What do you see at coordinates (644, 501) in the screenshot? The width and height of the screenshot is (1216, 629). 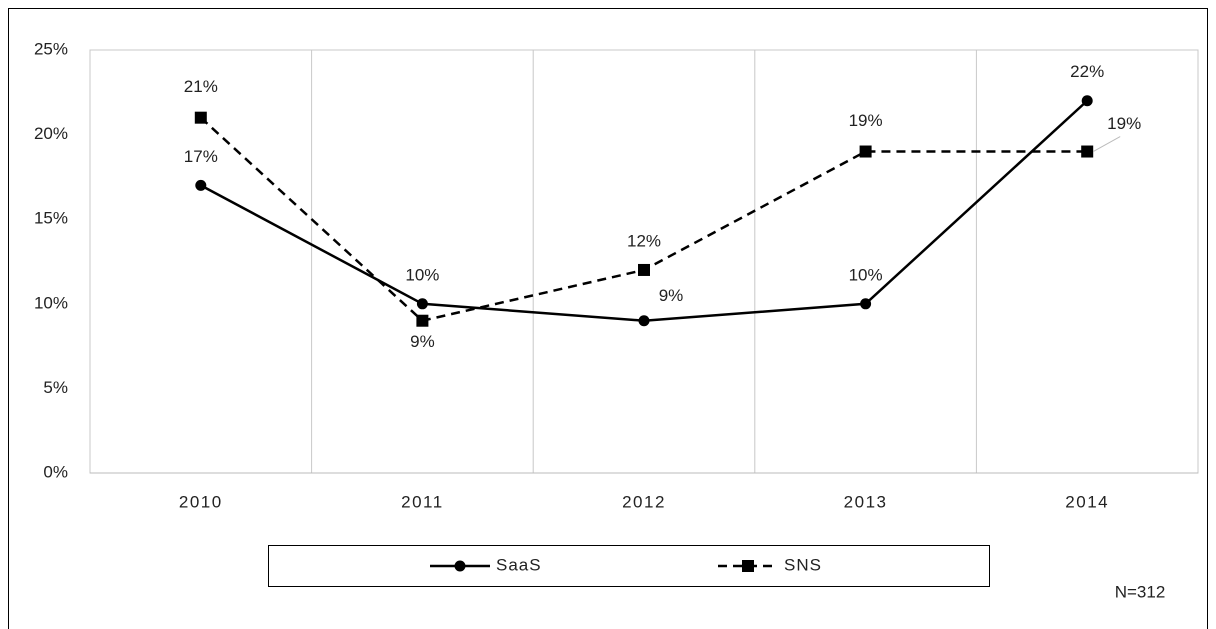 I see `x-tick-label: 2012` at bounding box center [644, 501].